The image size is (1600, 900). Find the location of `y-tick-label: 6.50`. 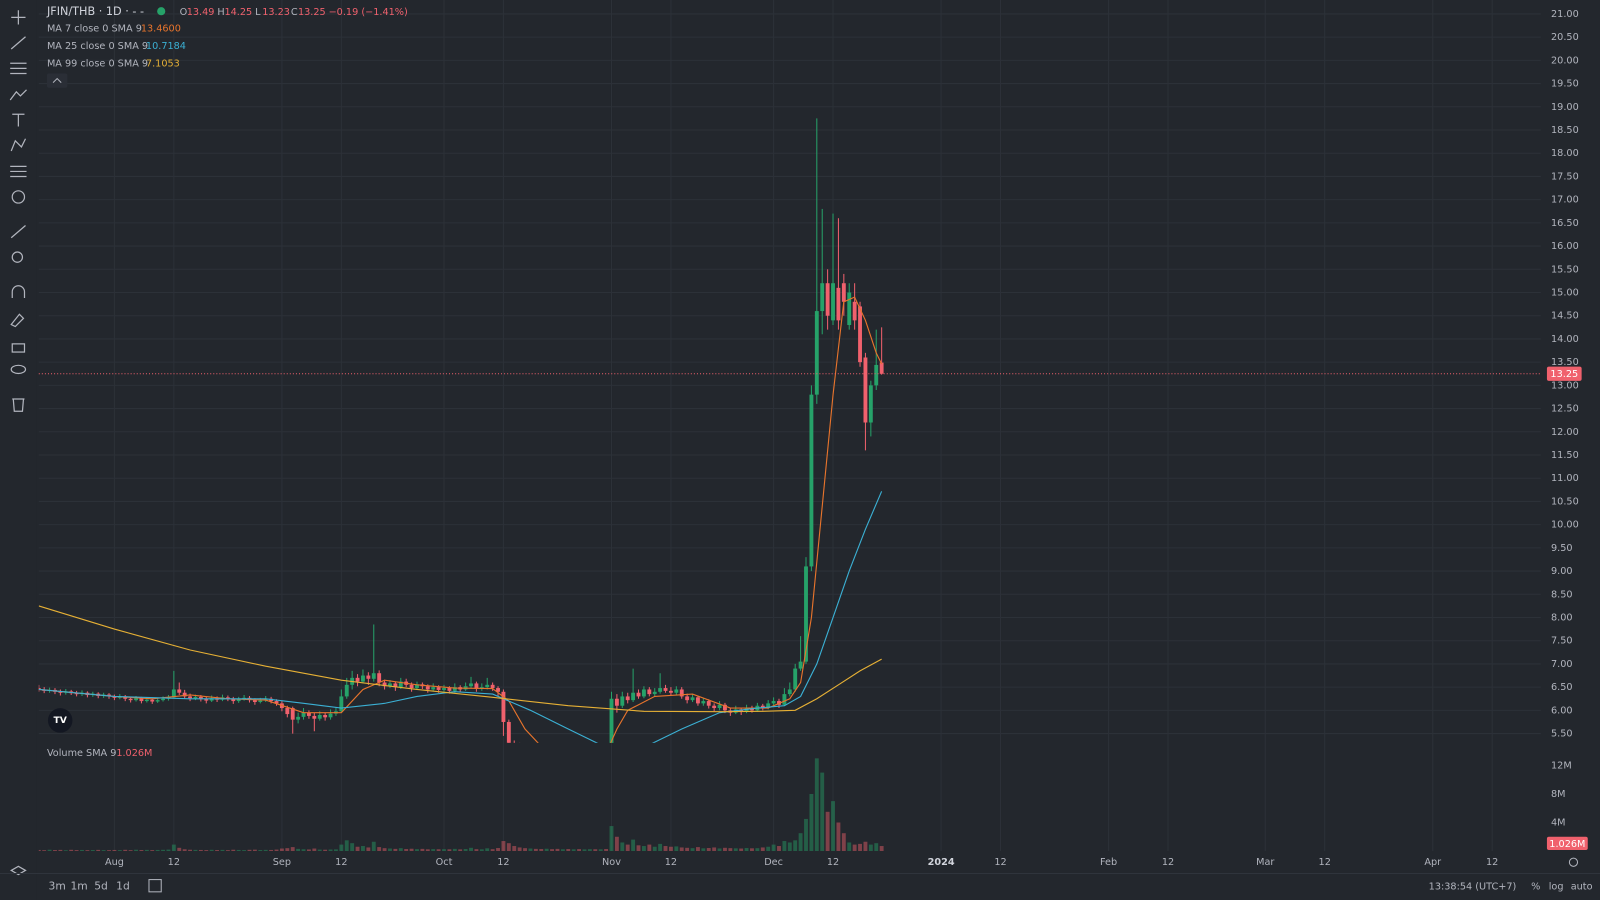

y-tick-label: 6.50 is located at coordinates (1562, 687).